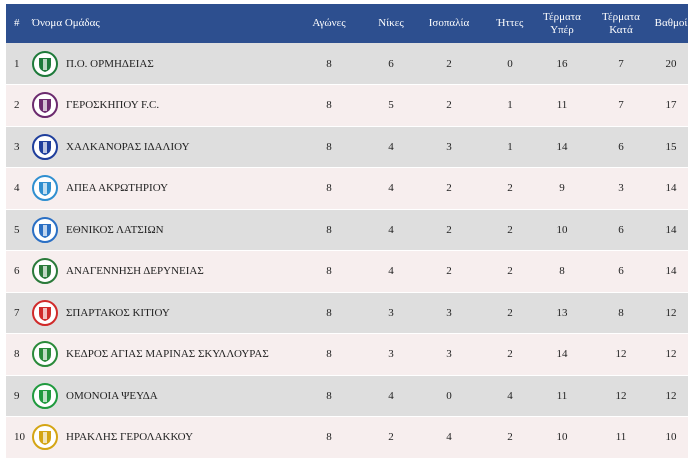 The width and height of the screenshot is (696, 459). What do you see at coordinates (19, 313) in the screenshot?
I see `position-cell: 7` at bounding box center [19, 313].